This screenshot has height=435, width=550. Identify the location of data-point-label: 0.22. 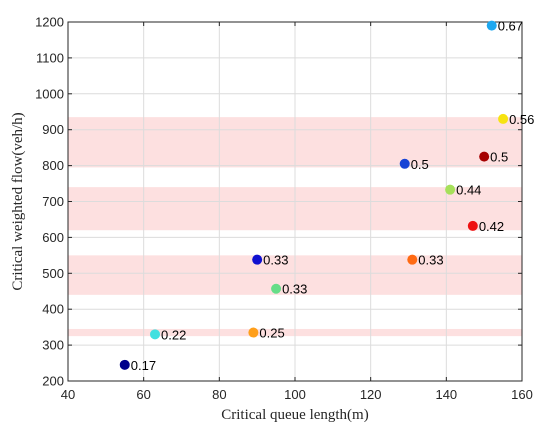
(173, 334).